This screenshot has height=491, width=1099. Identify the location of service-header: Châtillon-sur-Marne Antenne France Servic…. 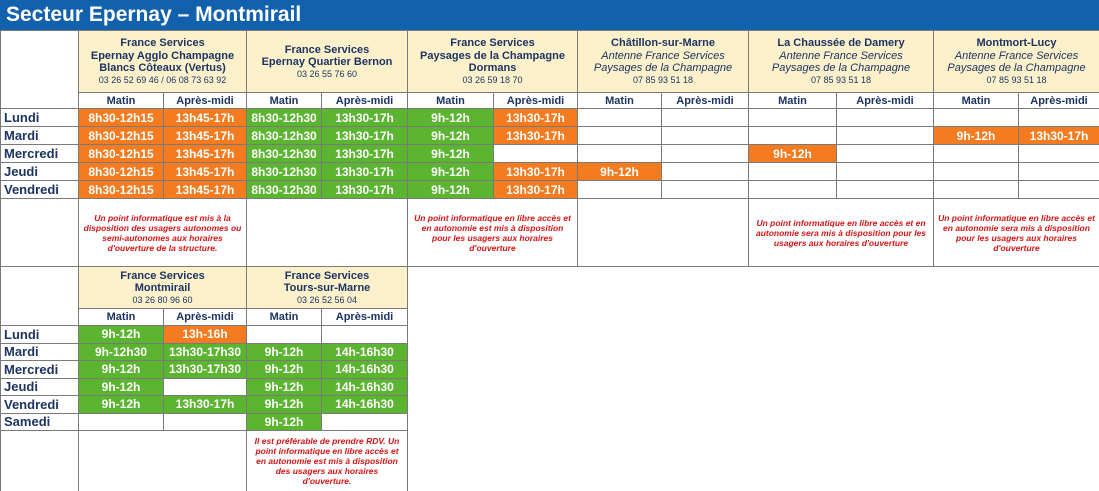
(663, 61).